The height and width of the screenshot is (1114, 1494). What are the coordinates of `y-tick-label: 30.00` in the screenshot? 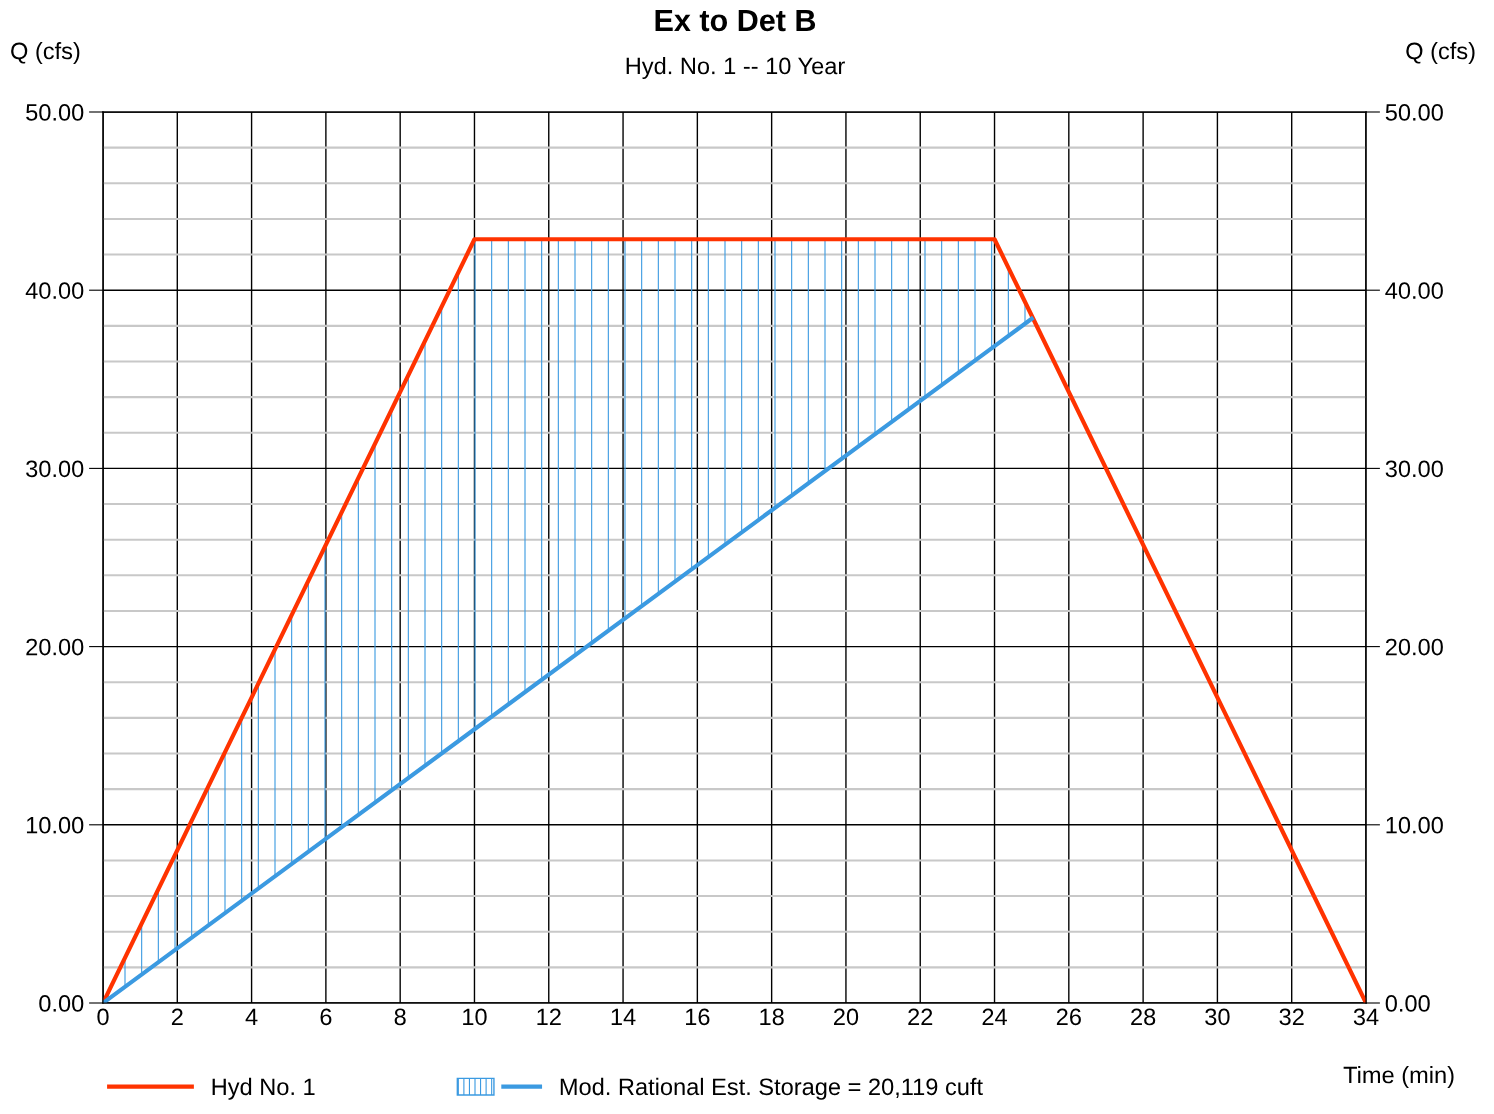 It's located at (55, 469).